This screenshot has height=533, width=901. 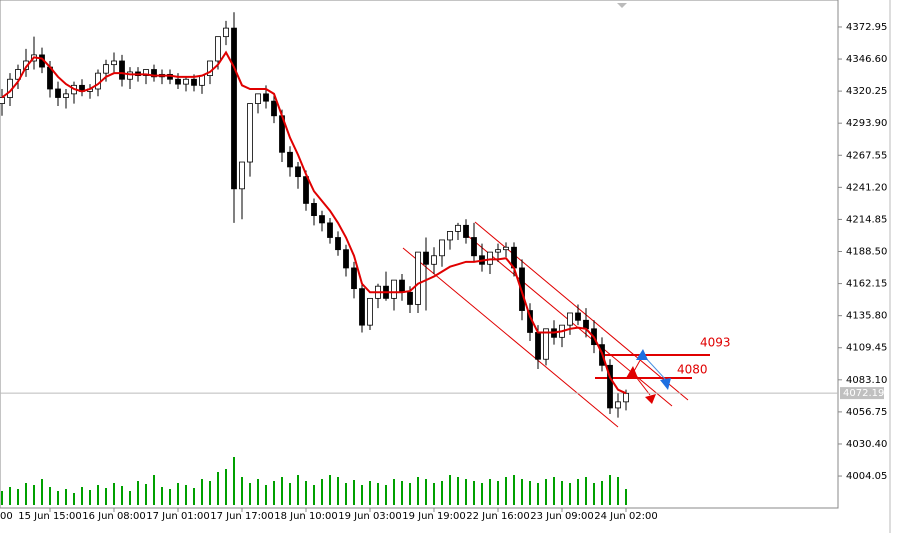 I want to click on x-tick-label: 19 Jun 19:00, so click(x=434, y=516).